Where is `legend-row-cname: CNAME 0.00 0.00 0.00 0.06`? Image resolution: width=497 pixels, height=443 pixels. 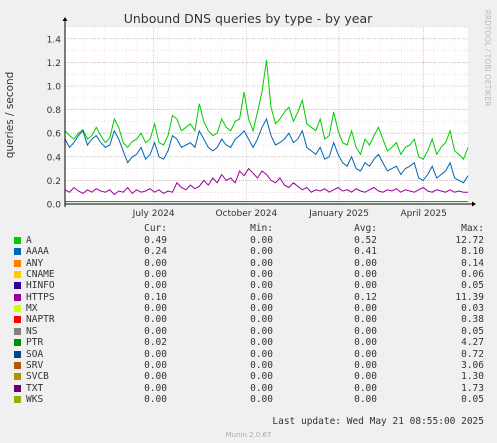
legend-row-cname: CNAME 0.00 0.00 0.00 0.06 is located at coordinates (248, 275).